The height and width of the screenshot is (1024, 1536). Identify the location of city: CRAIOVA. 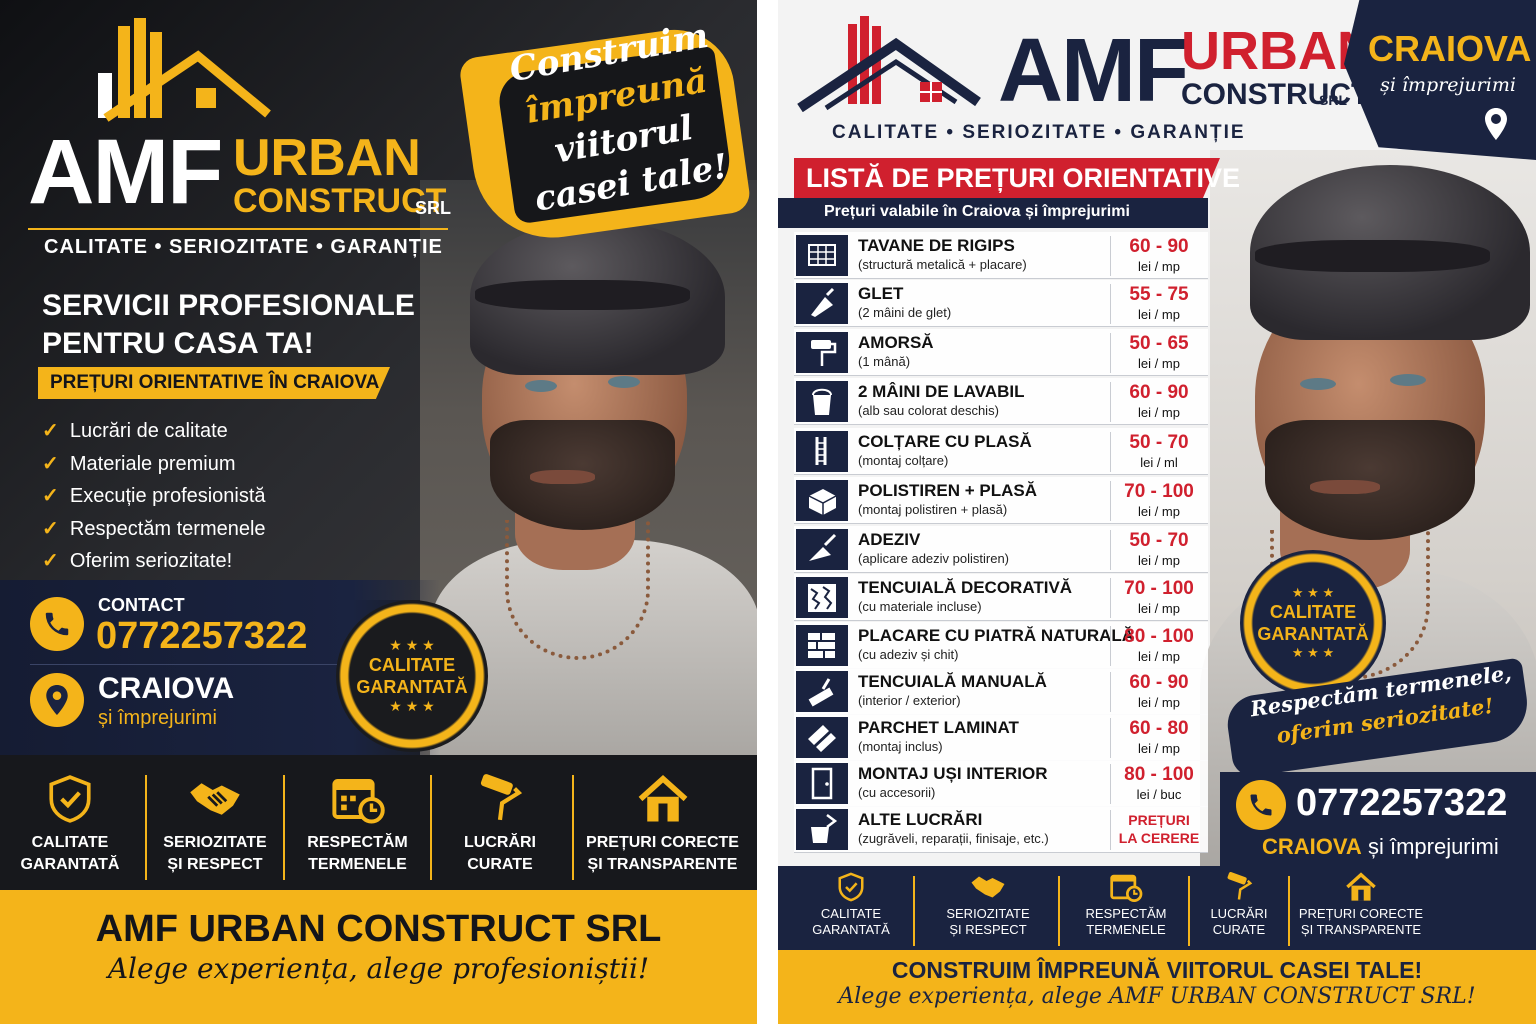
(1448, 49).